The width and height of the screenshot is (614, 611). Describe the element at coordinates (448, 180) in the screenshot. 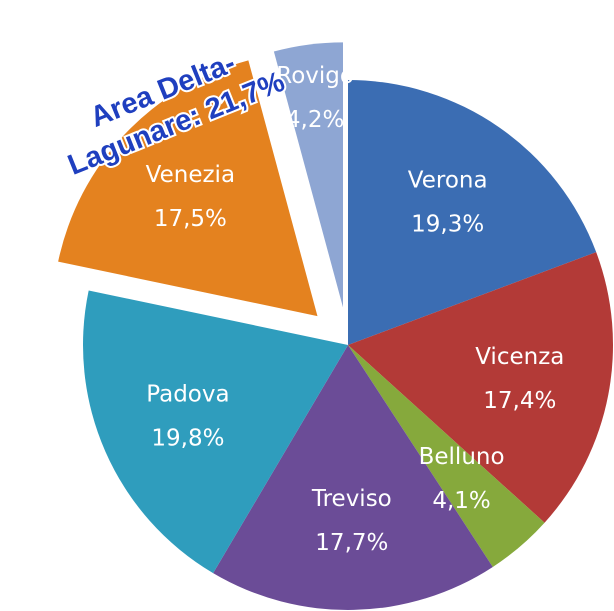

I see `slice-name: Verona` at that location.